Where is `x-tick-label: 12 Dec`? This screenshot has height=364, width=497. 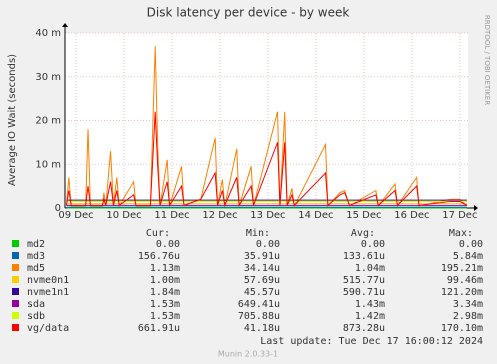 x-tick-label: 12 Dec is located at coordinates (219, 215).